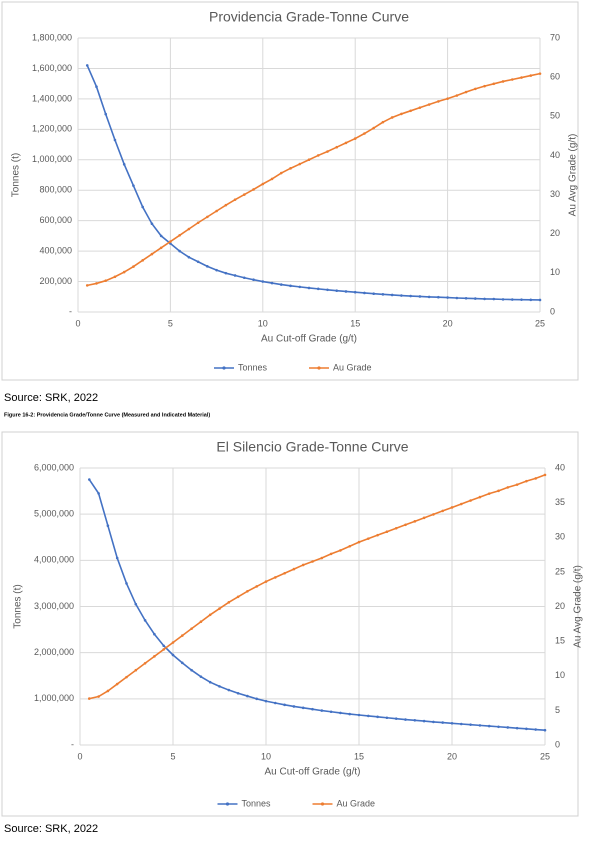 This screenshot has height=845, width=594. What do you see at coordinates (555, 194) in the screenshot?
I see `y2-tick-label: 30` at bounding box center [555, 194].